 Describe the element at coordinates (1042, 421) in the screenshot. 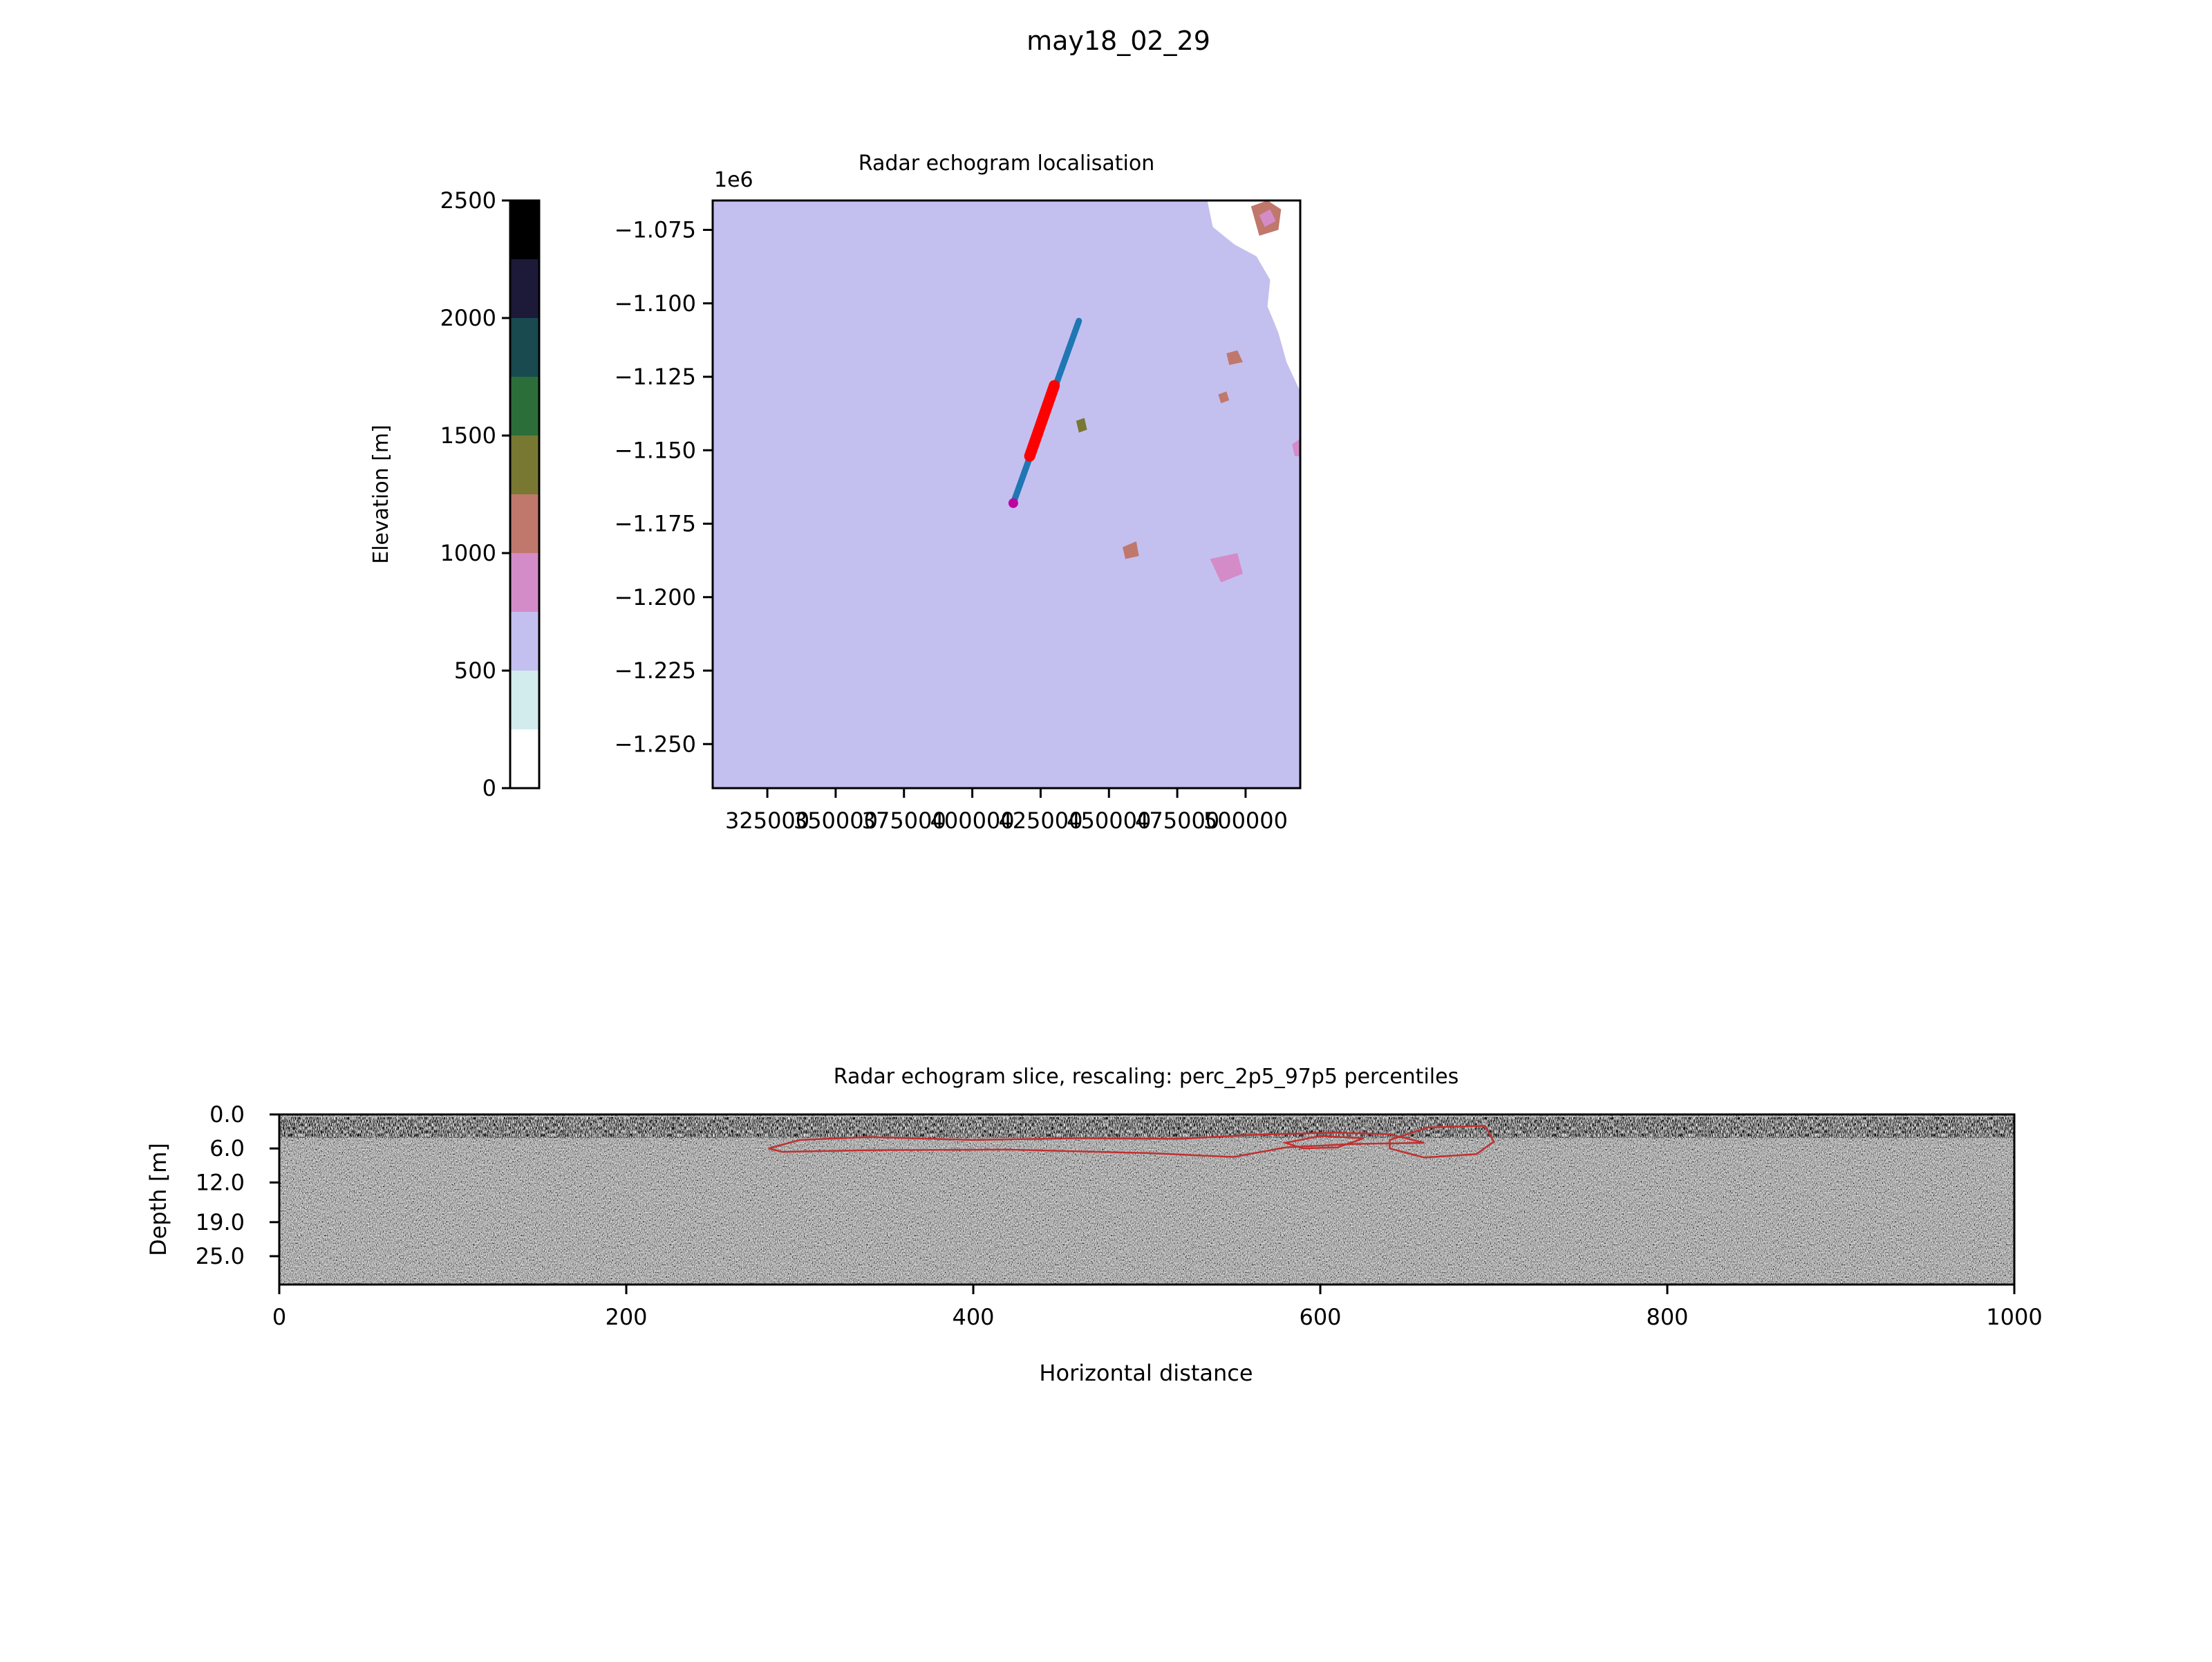

I see `radar-track-highlight` at that location.